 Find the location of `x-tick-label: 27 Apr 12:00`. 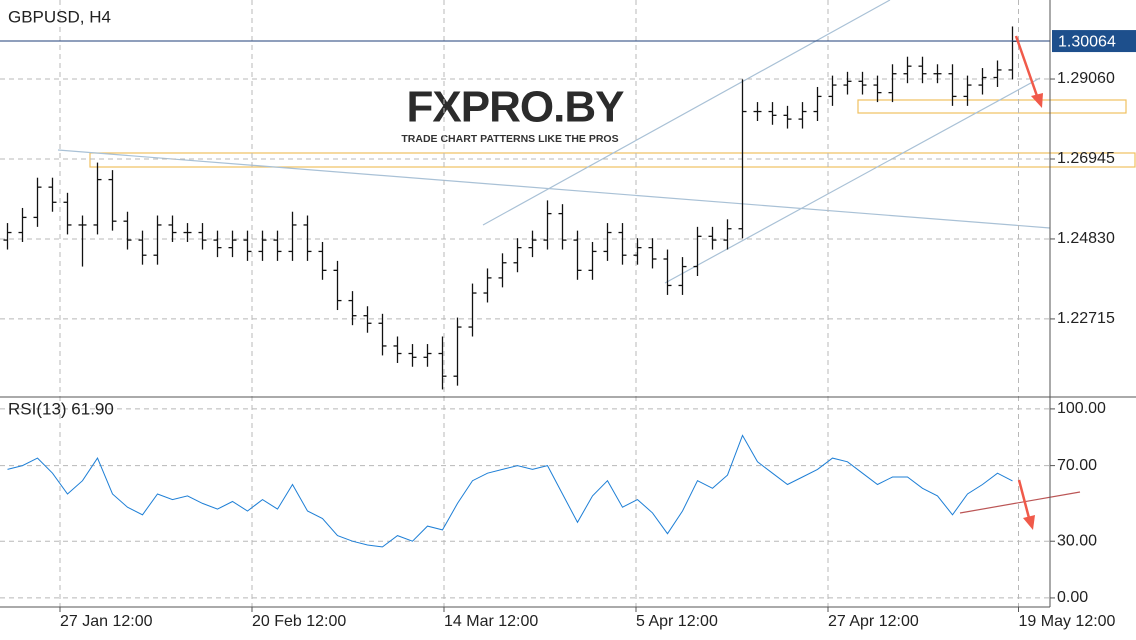

x-tick-label: 27 Apr 12:00 is located at coordinates (873, 621).